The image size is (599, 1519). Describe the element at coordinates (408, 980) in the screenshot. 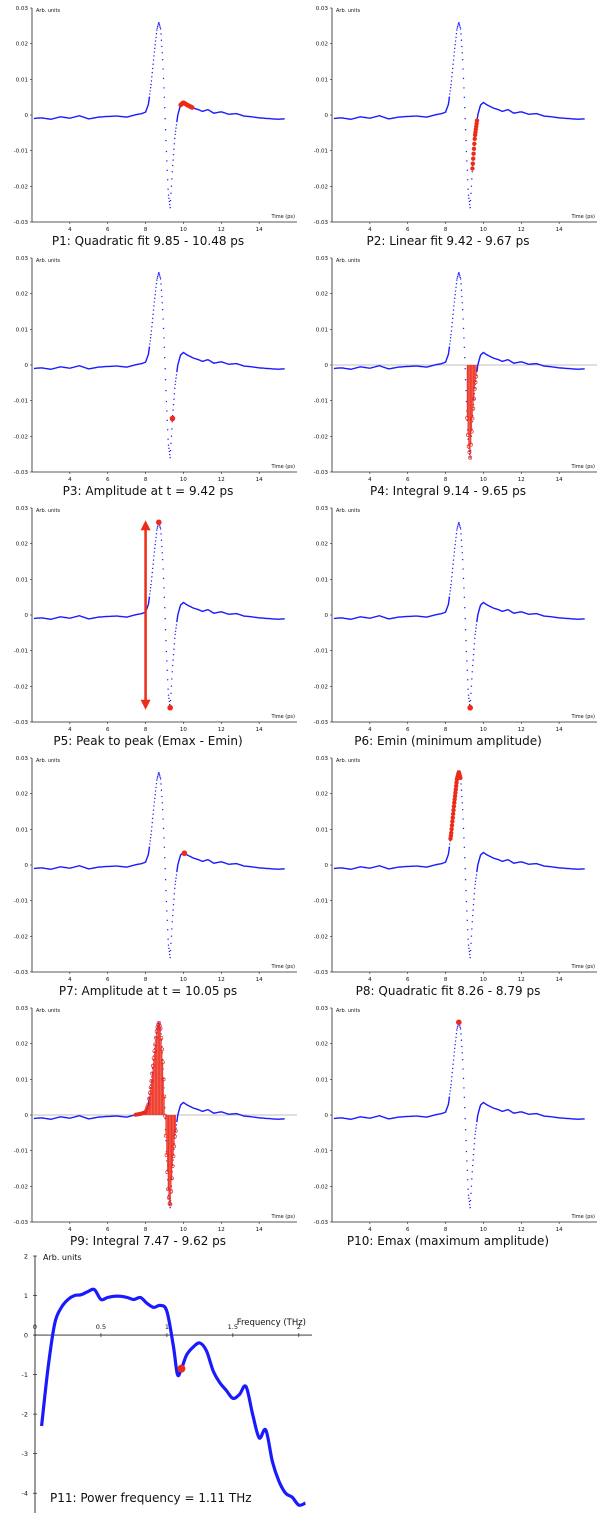

I see `x-tick-label: 6` at that location.